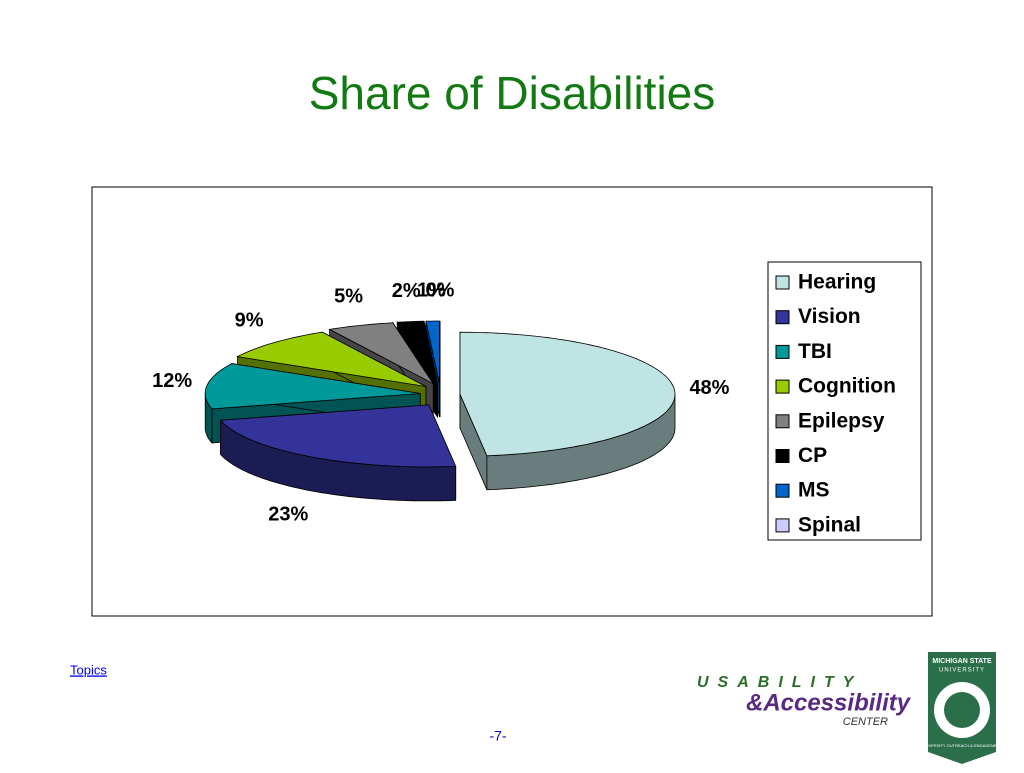 This screenshot has height=773, width=1024. Describe the element at coordinates (829, 702) in the screenshot. I see `logo-accessibility: &Accessibility` at that location.